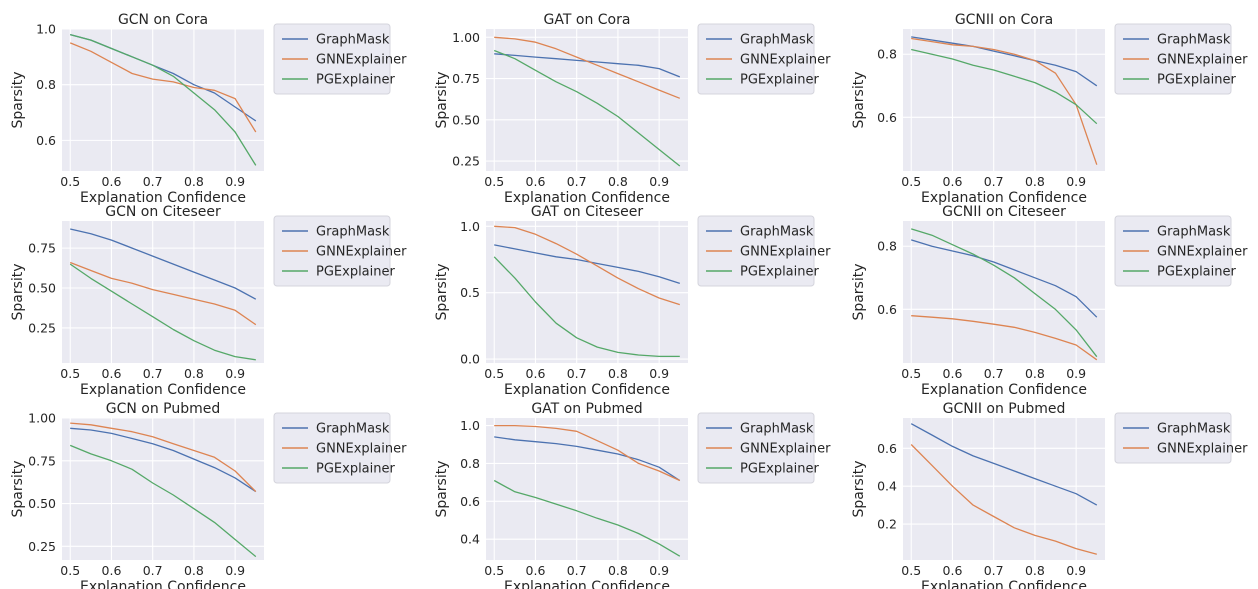  I want to click on legend: GraphMask GNNExplainer, so click(1181, 438).